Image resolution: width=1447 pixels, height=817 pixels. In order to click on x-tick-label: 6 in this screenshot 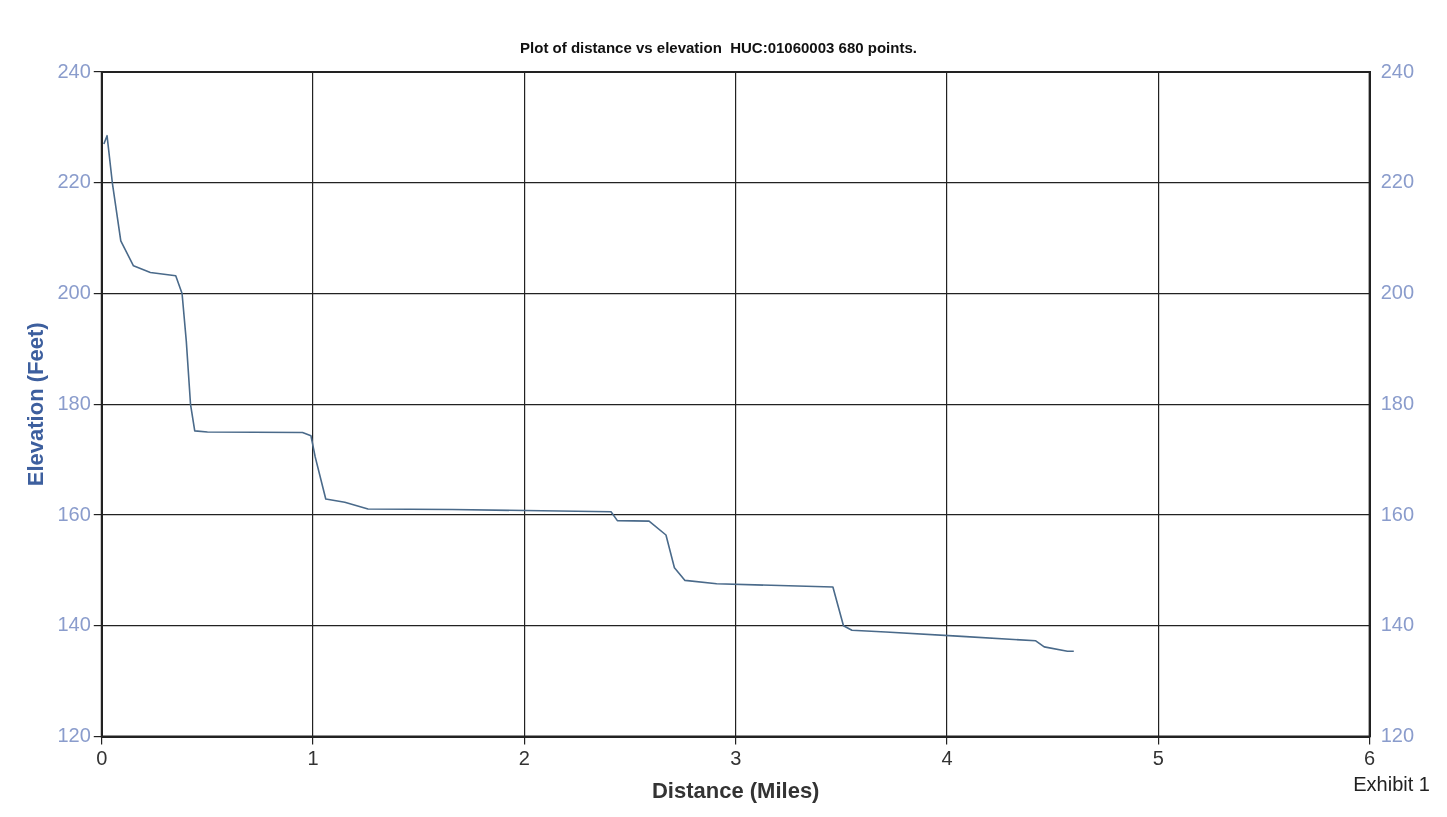, I will do `click(1370, 758)`.